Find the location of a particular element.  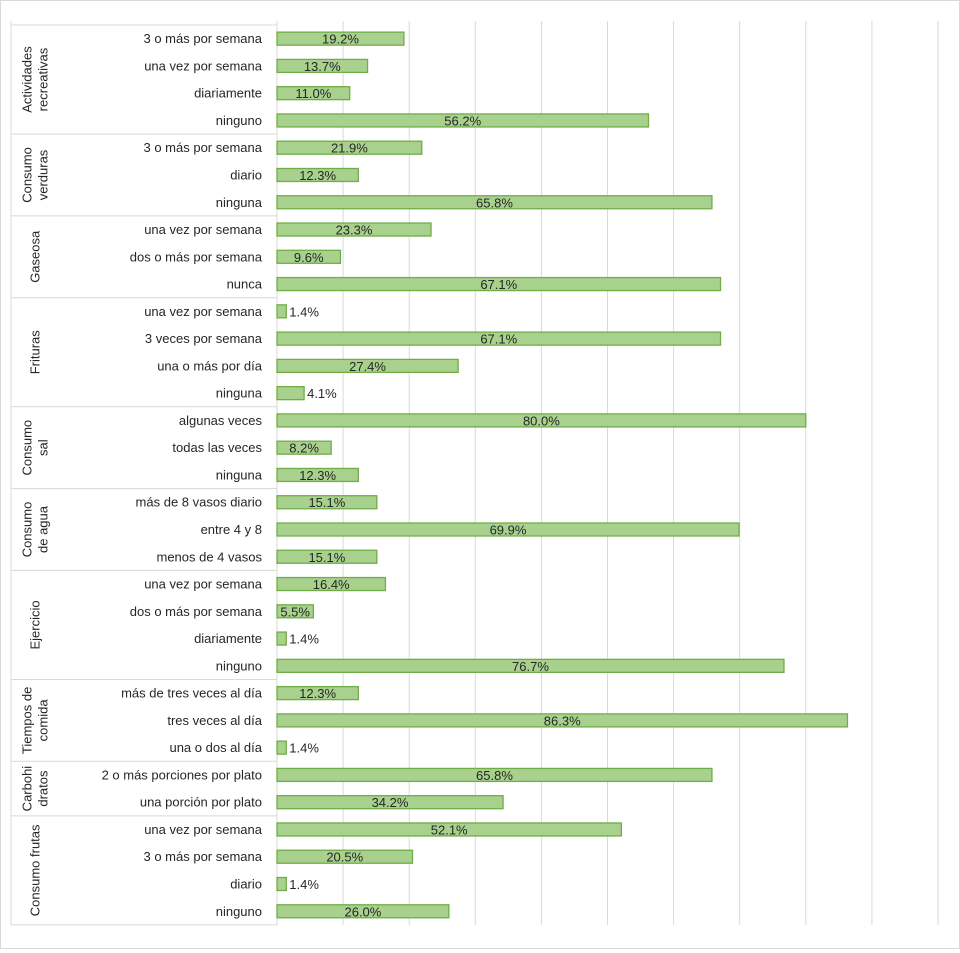

data-label: 52.1% is located at coordinates (449, 829).